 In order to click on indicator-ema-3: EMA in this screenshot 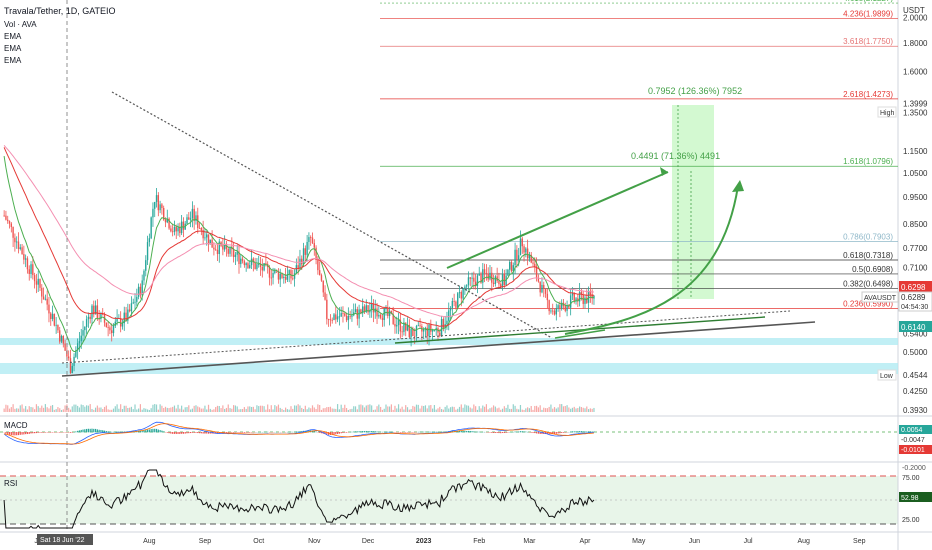, I will do `click(13, 60)`.